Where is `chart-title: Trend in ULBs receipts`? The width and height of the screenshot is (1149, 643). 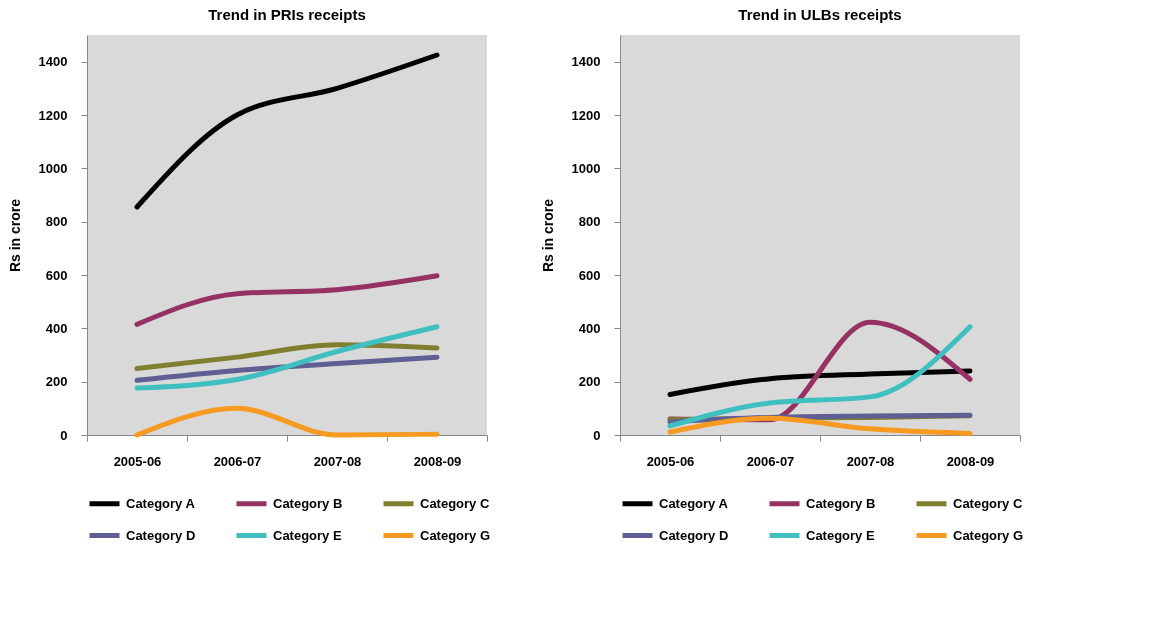
chart-title: Trend in ULBs receipts is located at coordinates (820, 14).